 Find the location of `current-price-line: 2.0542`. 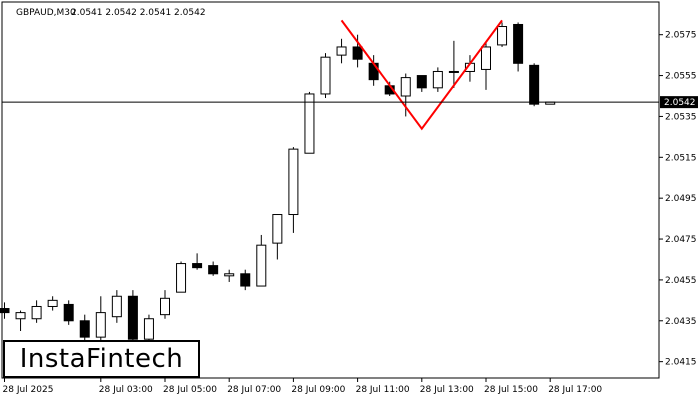

current-price-line: 2.0542 is located at coordinates (350, 102).